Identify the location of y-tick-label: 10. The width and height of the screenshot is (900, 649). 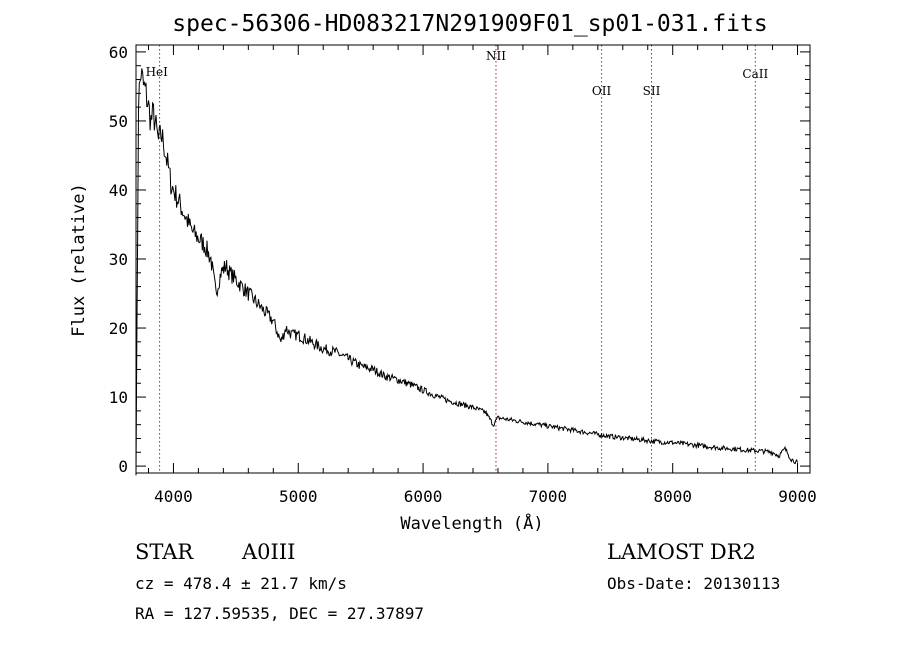
(118, 397).